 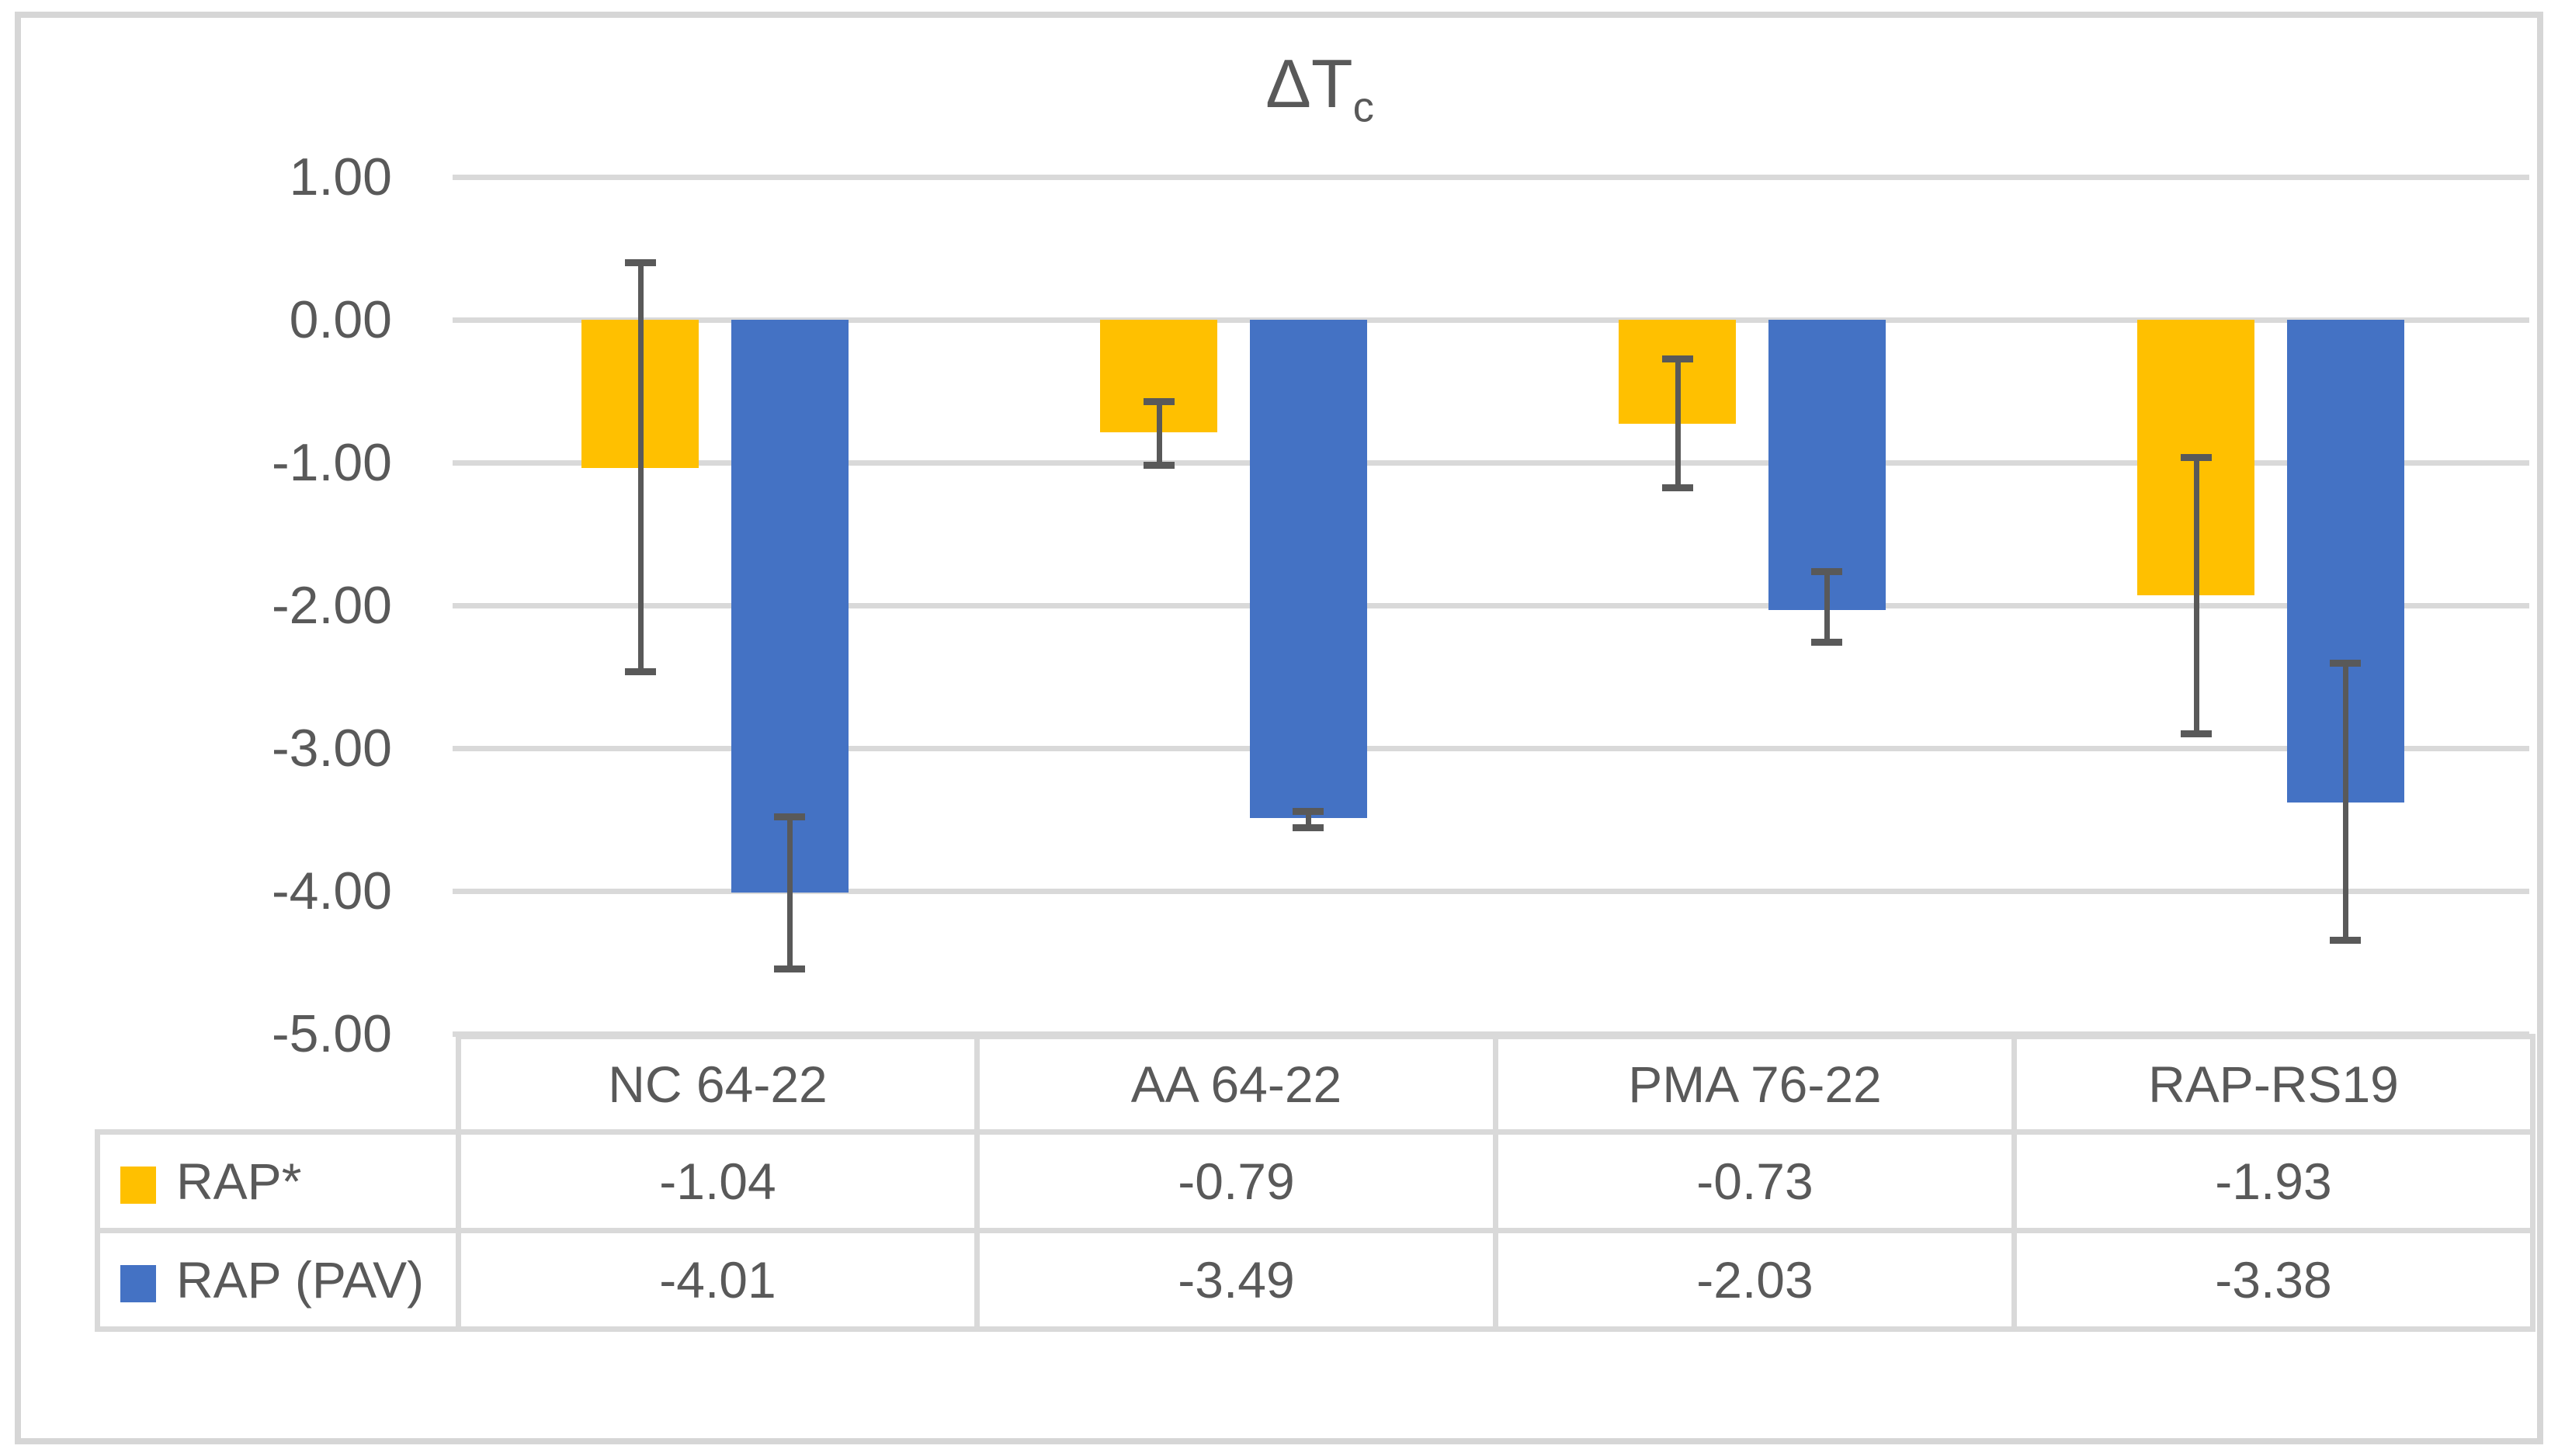 What do you see at coordinates (1159, 433) in the screenshot?
I see `error-bar-rap-aa-64-22-line` at bounding box center [1159, 433].